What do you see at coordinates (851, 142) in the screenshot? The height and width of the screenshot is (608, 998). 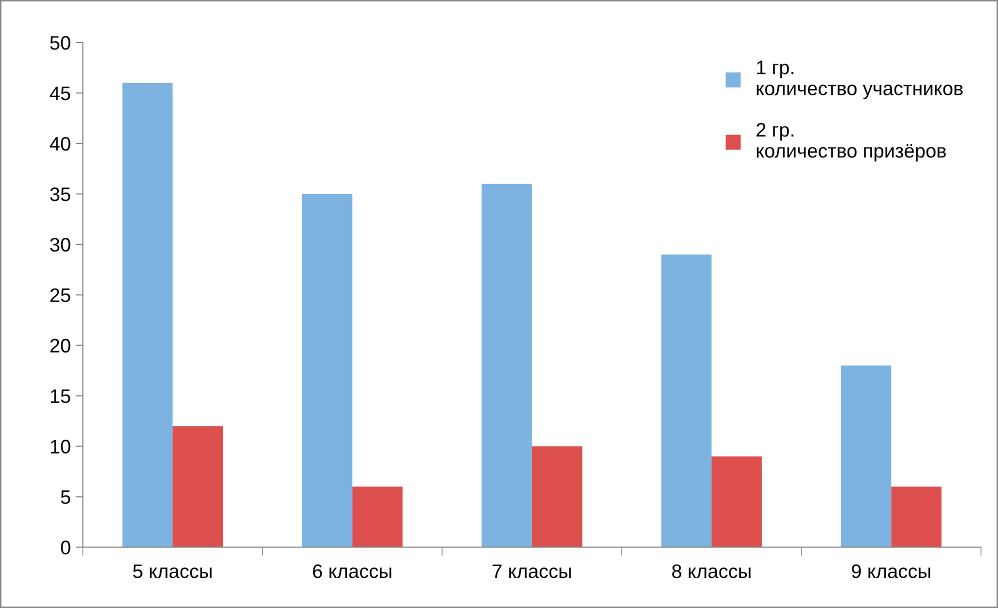 I see `legend-label: 2 гр. количество призёров` at bounding box center [851, 142].